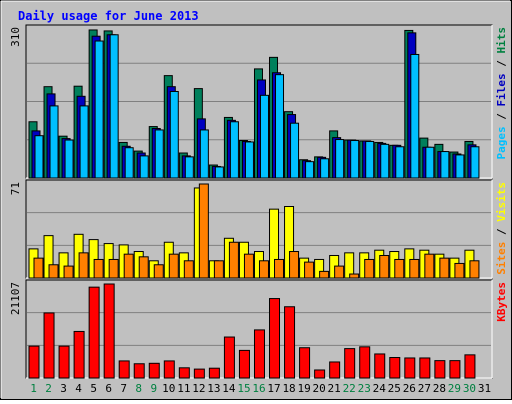 The width and height of the screenshot is (512, 404). Describe the element at coordinates (258, 388) in the screenshot. I see `x-tick-label: 16` at that location.